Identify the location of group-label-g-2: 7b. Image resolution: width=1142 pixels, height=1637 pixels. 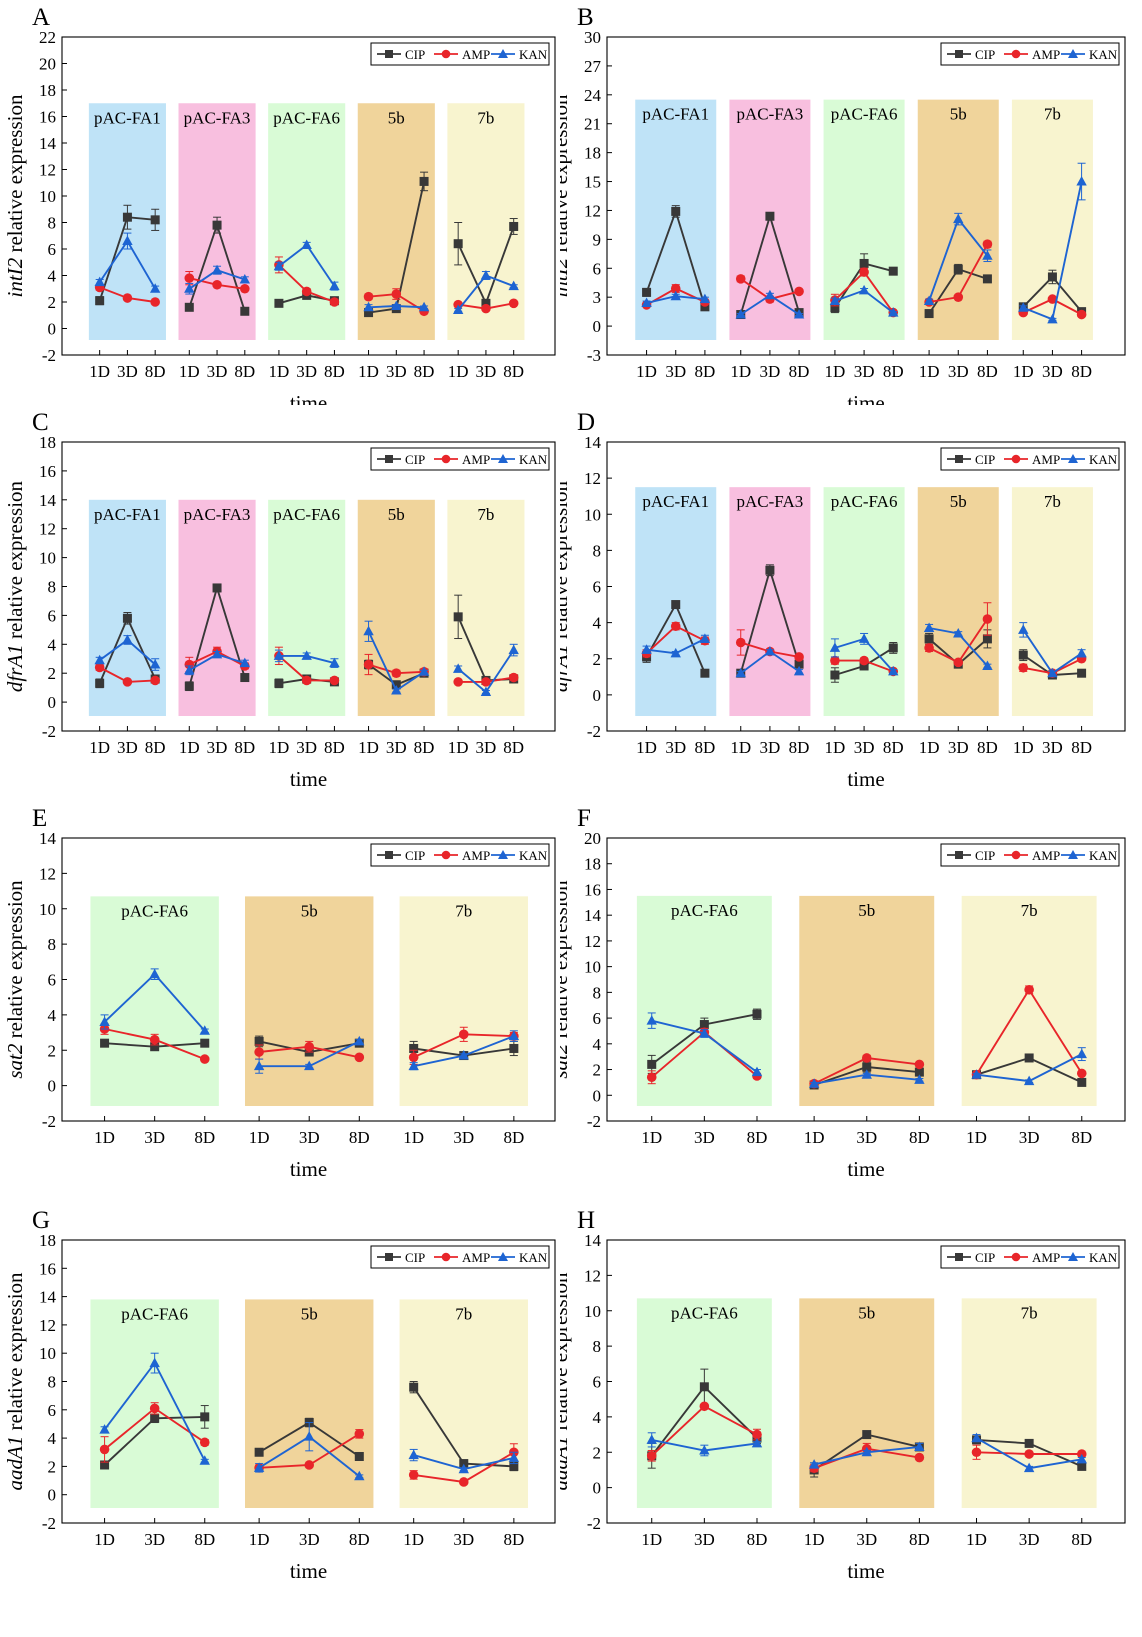
(463, 1313).